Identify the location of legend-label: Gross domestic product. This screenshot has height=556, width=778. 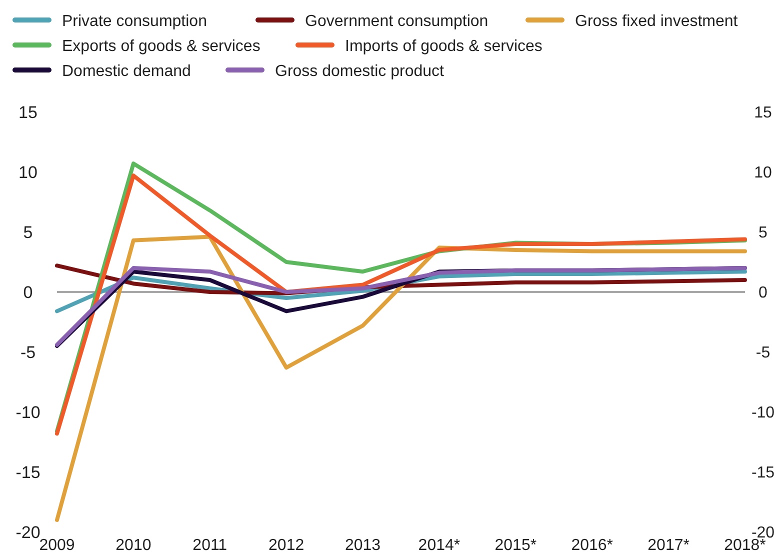
(360, 71).